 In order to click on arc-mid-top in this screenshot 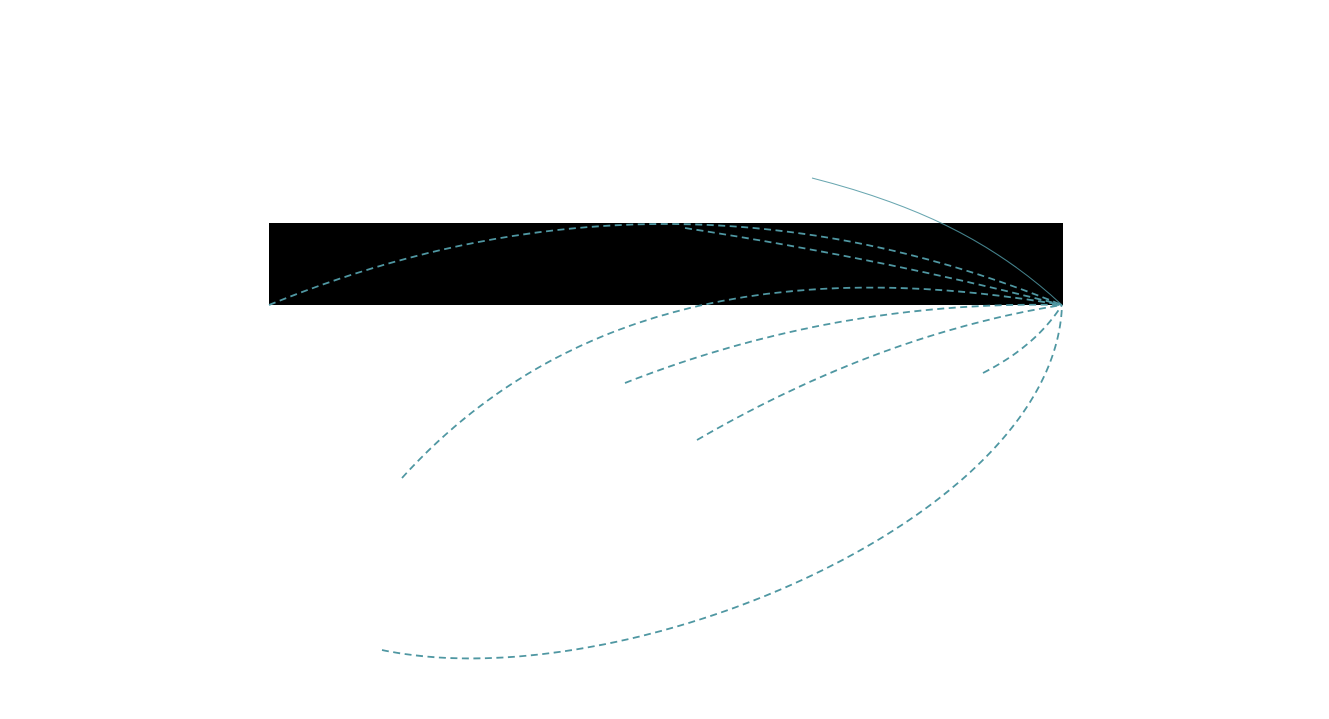, I will do `click(873, 266)`.